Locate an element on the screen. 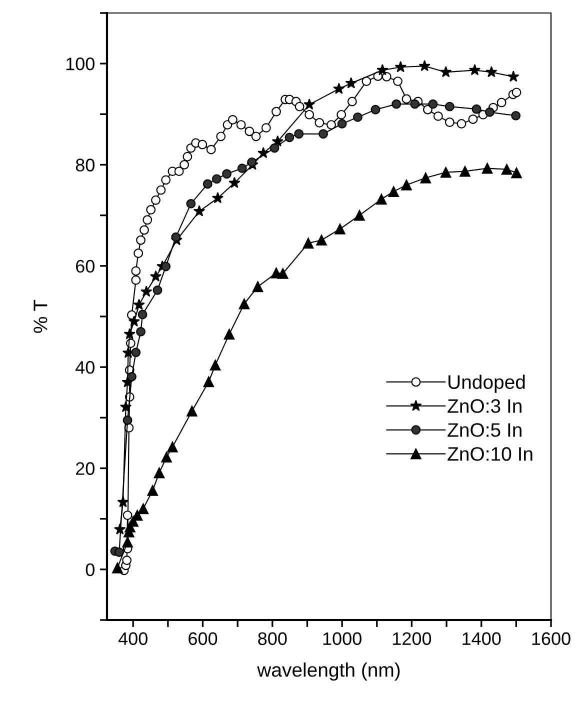 The width and height of the screenshot is (582, 704). x-axis-title: wavelength (nm) is located at coordinates (328, 671).